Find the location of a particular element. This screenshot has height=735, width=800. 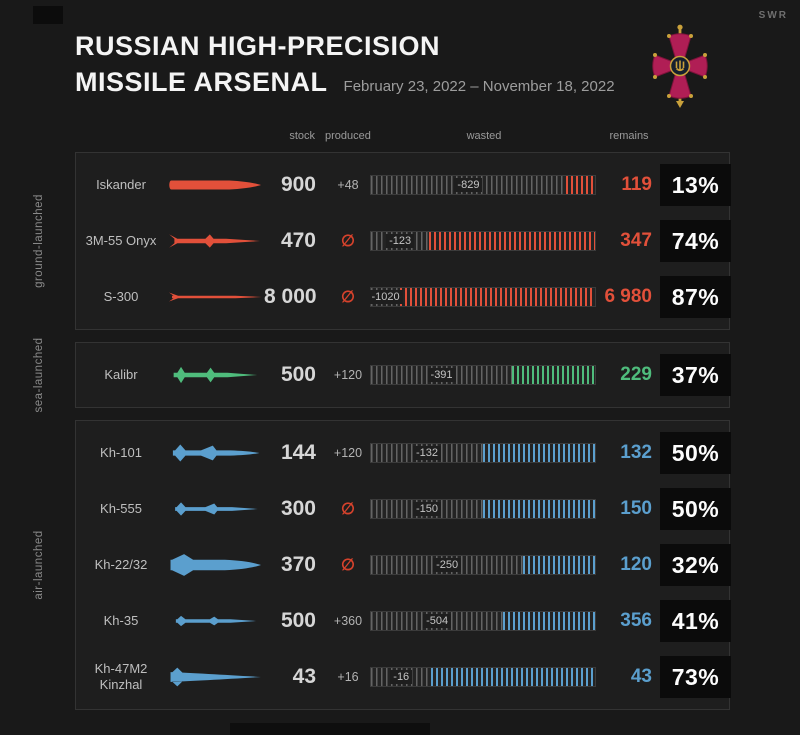

percent-cell: 41% is located at coordinates (695, 621).